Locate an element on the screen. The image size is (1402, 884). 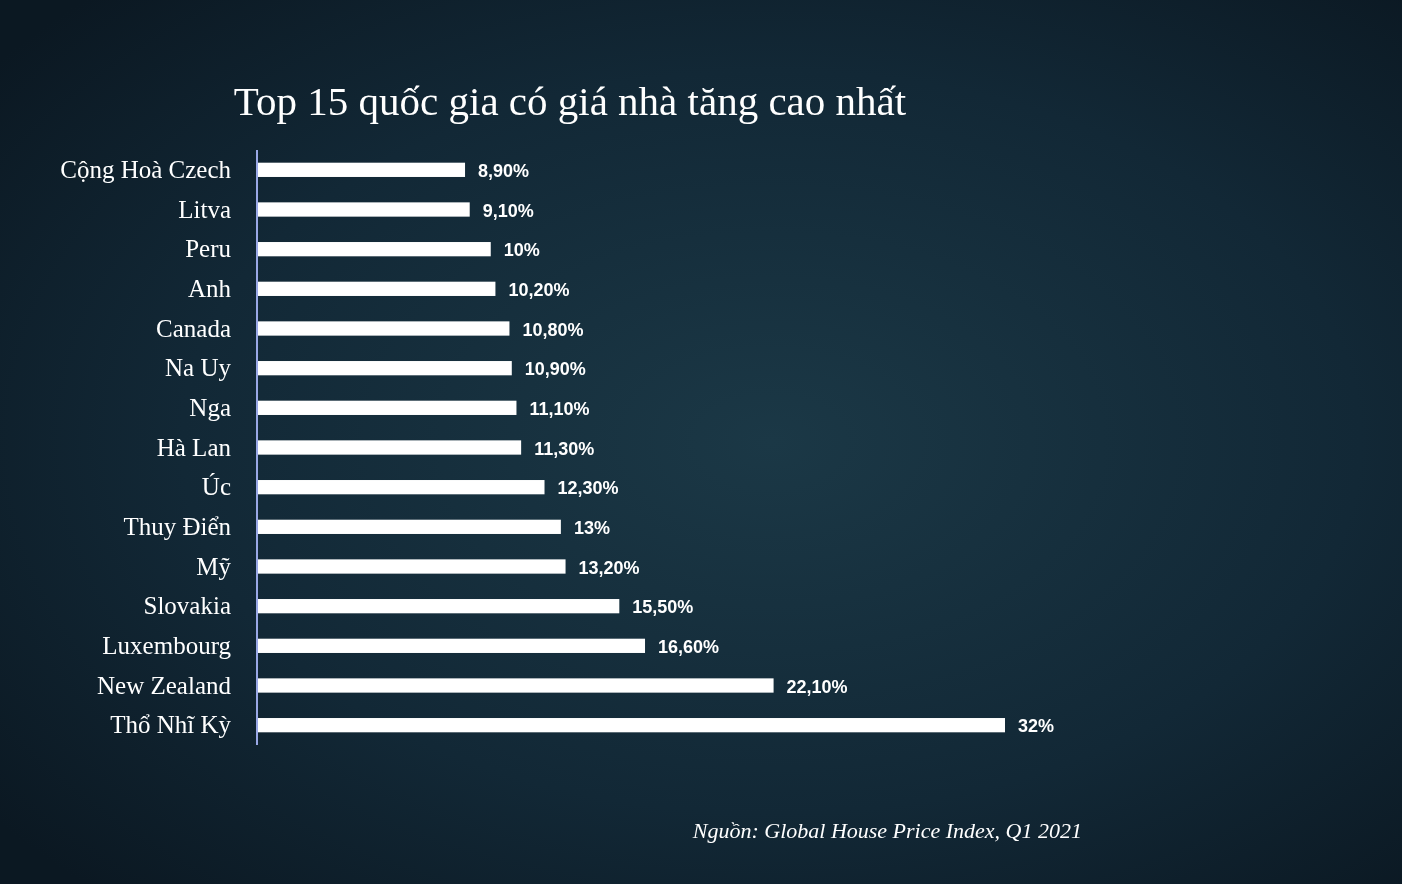
data-label: 12,30% is located at coordinates (588, 488).